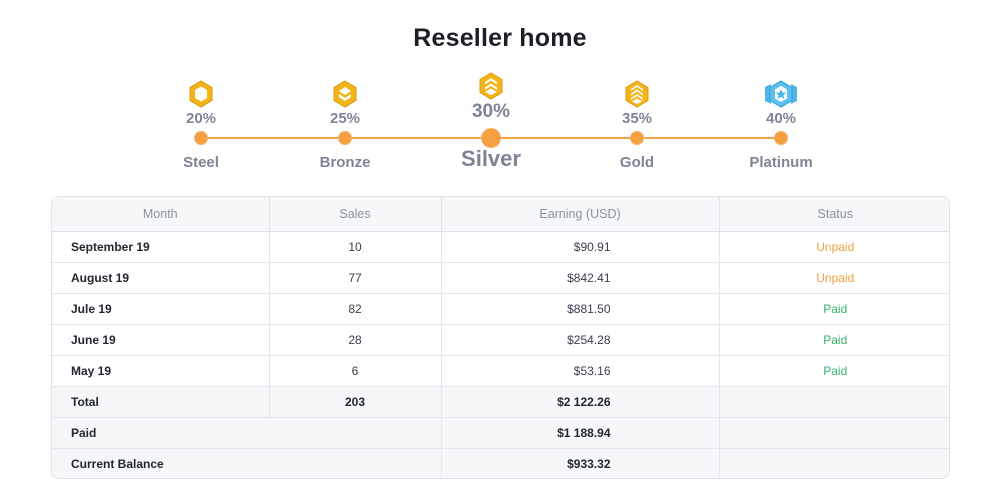 Image resolution: width=1000 pixels, height=499 pixels. I want to click on tier-percent: 20%, so click(201, 118).